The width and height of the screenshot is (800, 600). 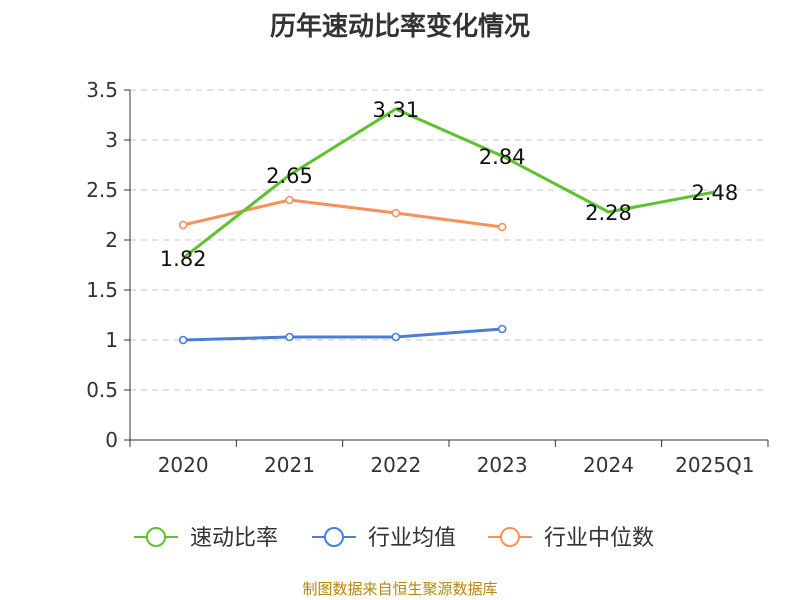 I want to click on x-tick-label: 2020, so click(x=183, y=465).